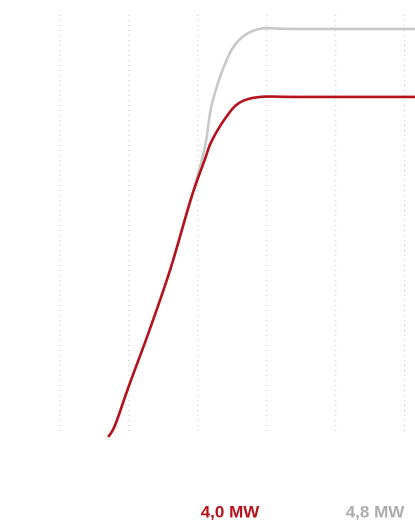 The width and height of the screenshot is (415, 523). What do you see at coordinates (231, 511) in the screenshot?
I see `legend-label: 4,0 MW` at bounding box center [231, 511].